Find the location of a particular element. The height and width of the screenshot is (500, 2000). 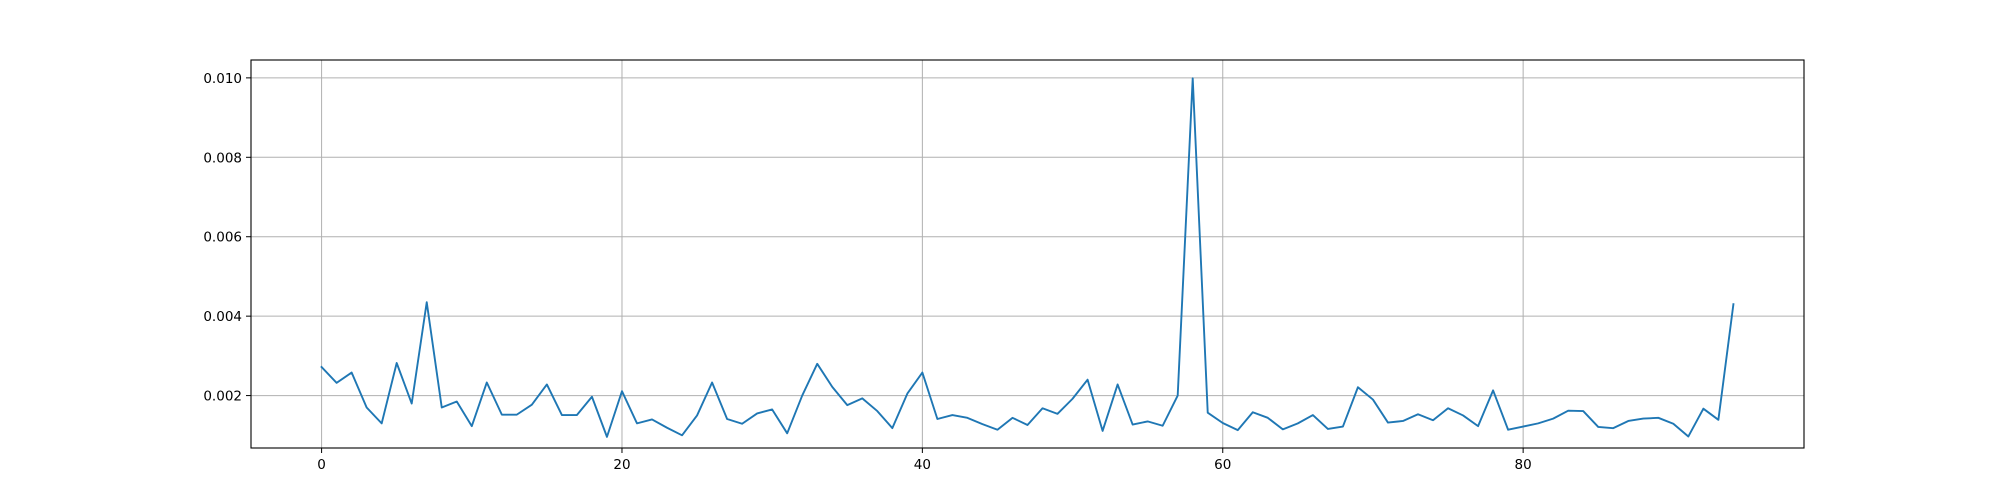

y-tick-label: 0.006 is located at coordinates (222, 238).